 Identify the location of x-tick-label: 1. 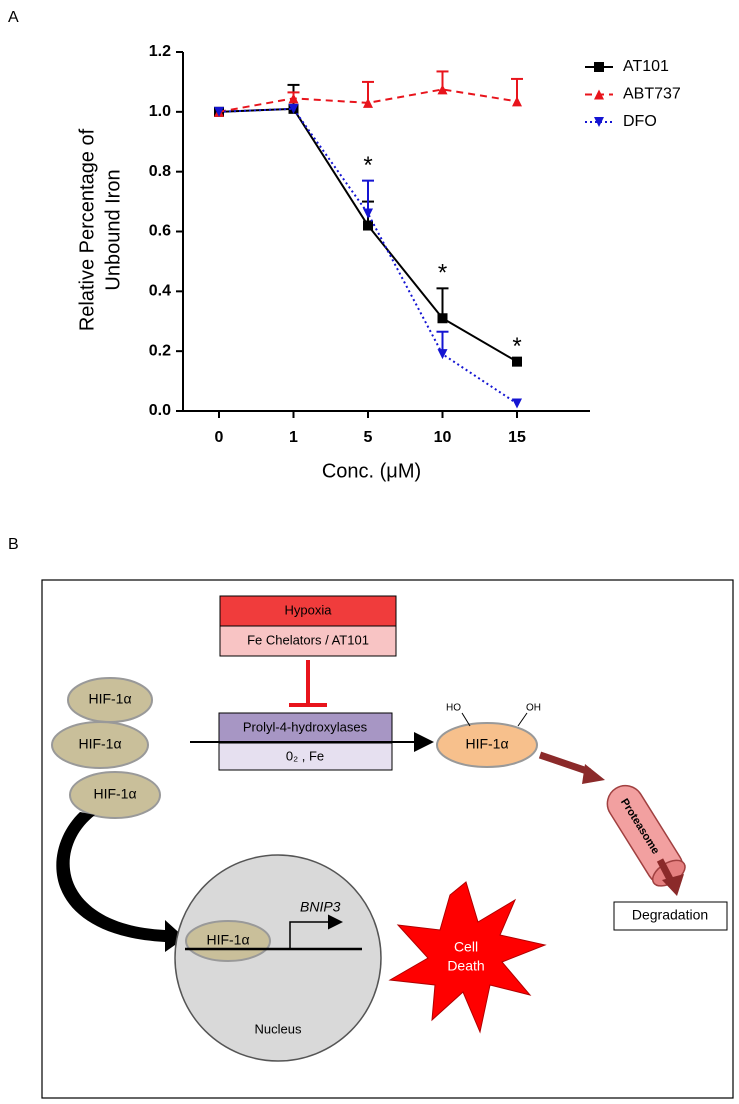
(293, 437).